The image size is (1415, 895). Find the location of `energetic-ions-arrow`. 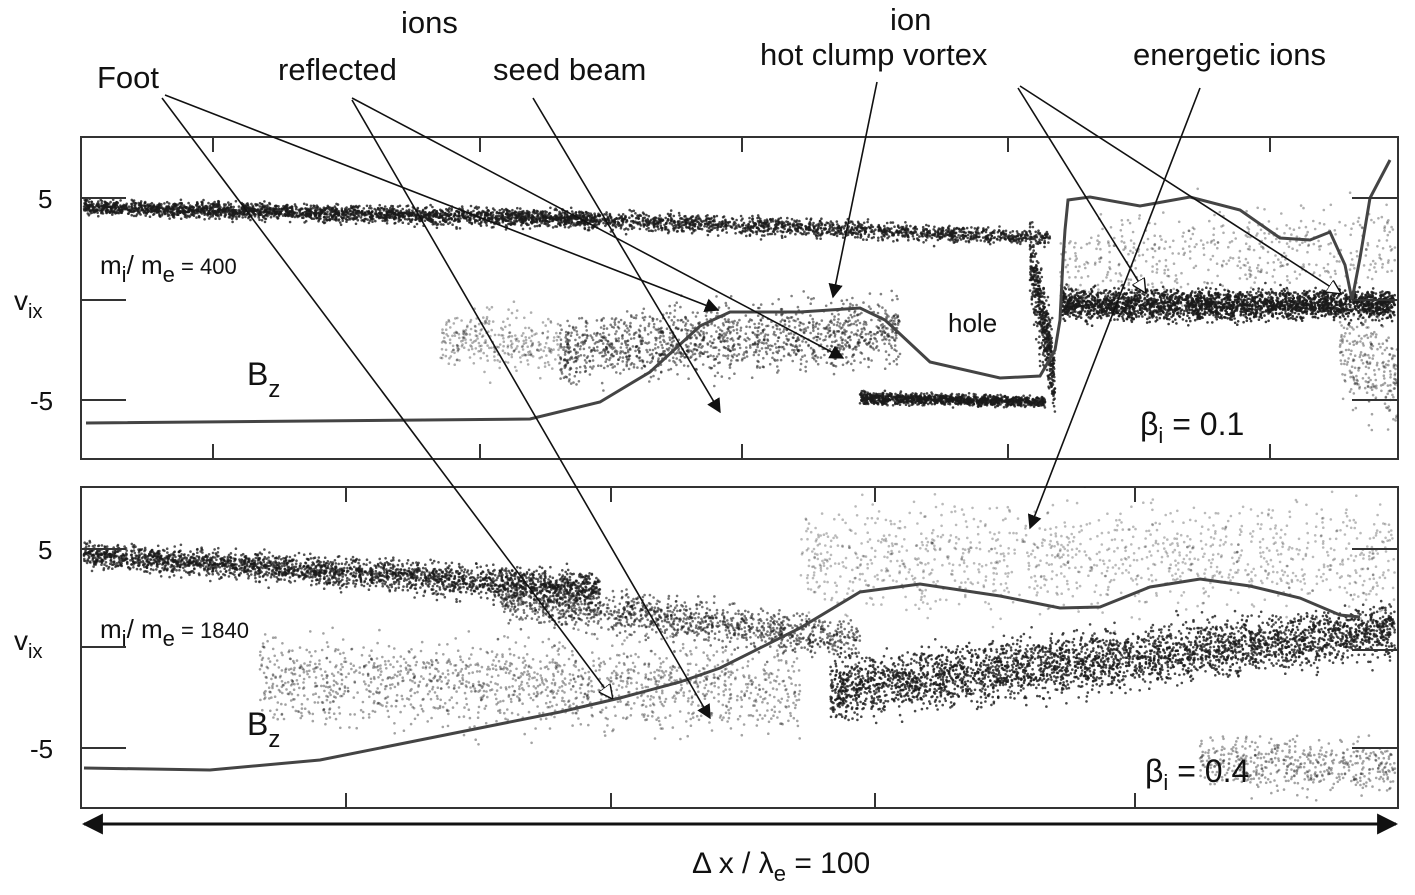

energetic-ions-arrow is located at coordinates (1114, 308).